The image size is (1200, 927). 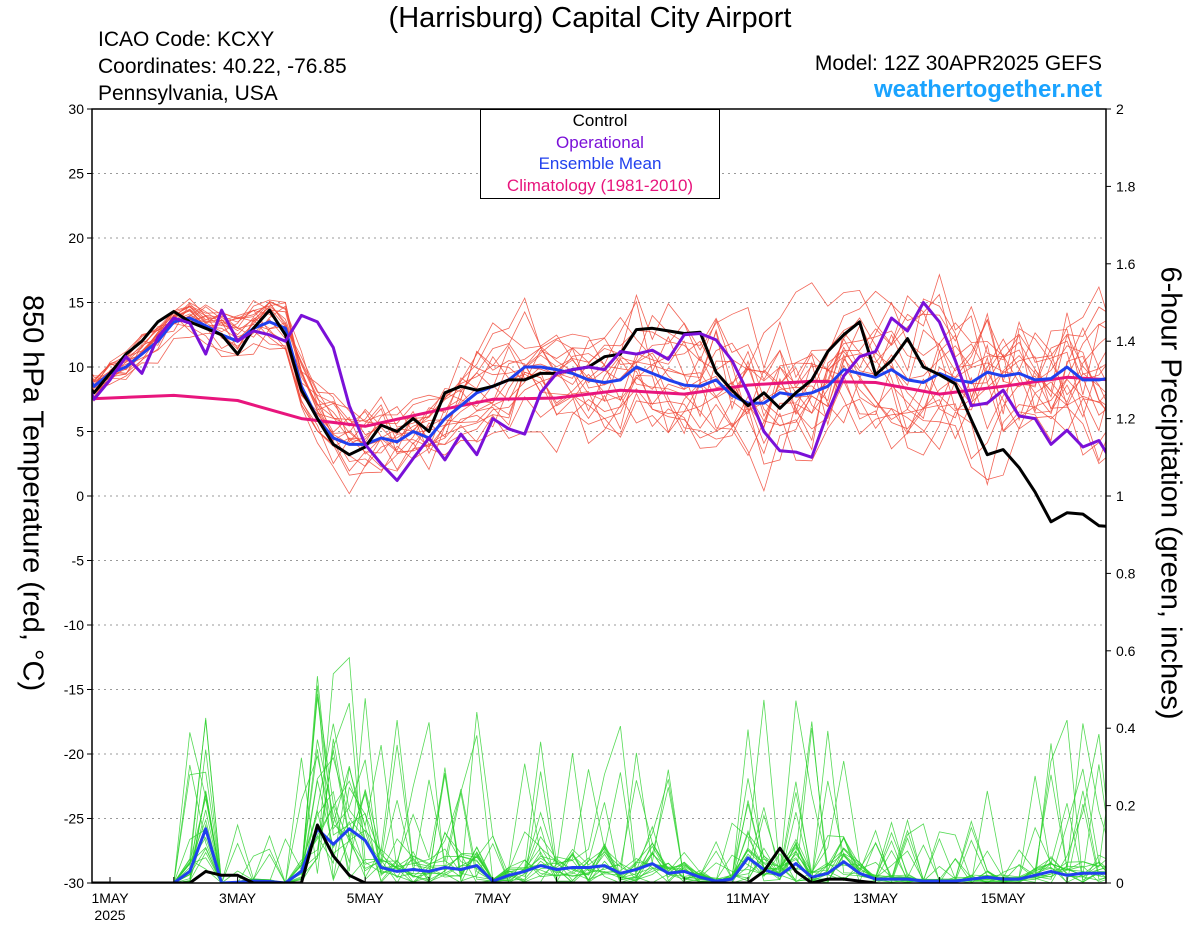 What do you see at coordinates (186, 39) in the screenshot?
I see `icao-code: ICAO Code: KCXY` at bounding box center [186, 39].